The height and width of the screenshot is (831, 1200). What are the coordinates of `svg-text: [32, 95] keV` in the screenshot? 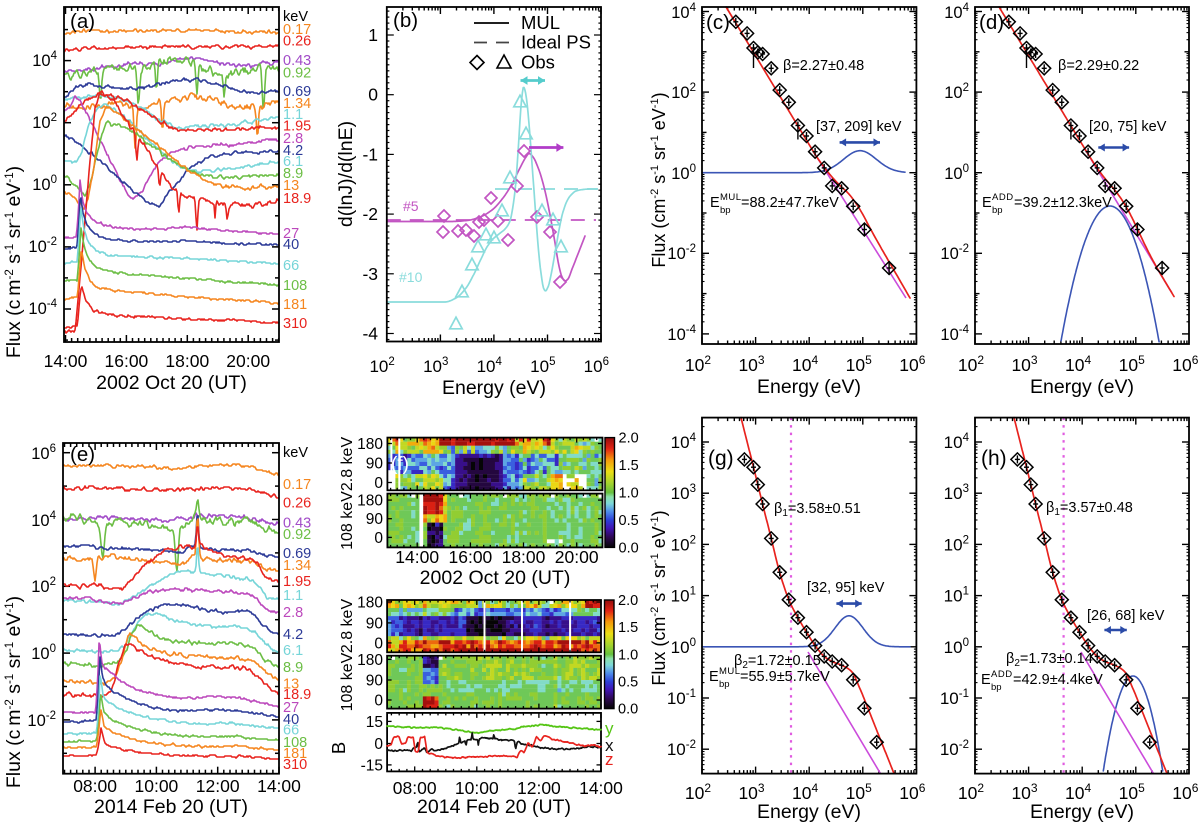 It's located at (846, 588).